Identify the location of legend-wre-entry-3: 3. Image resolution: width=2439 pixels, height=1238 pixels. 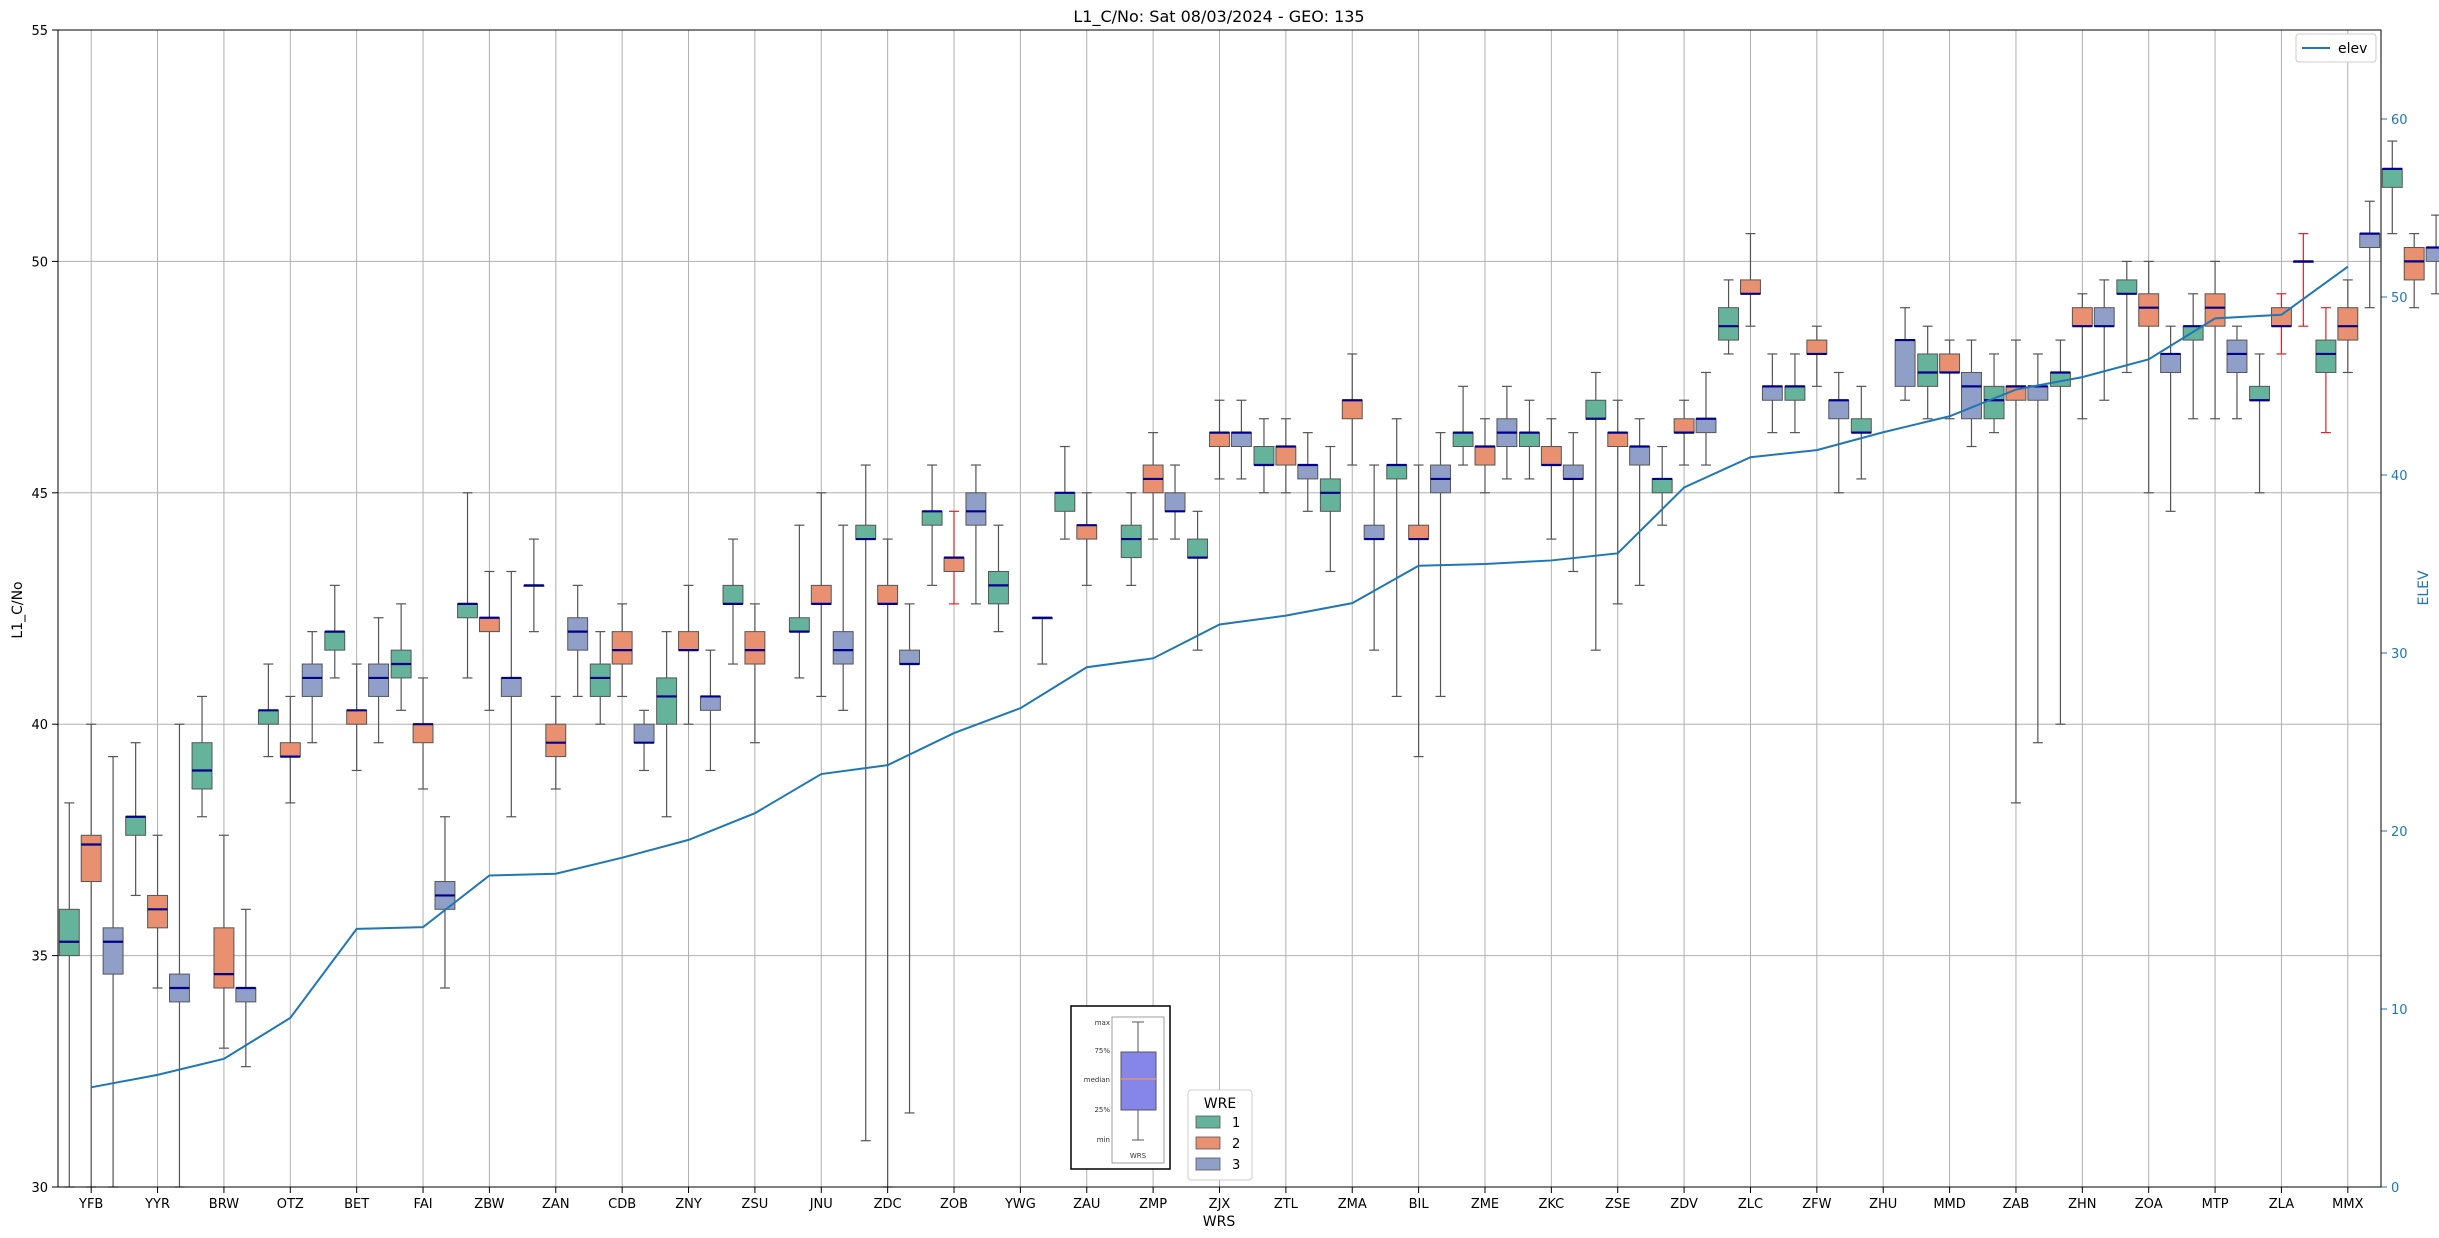
(1236, 1165).